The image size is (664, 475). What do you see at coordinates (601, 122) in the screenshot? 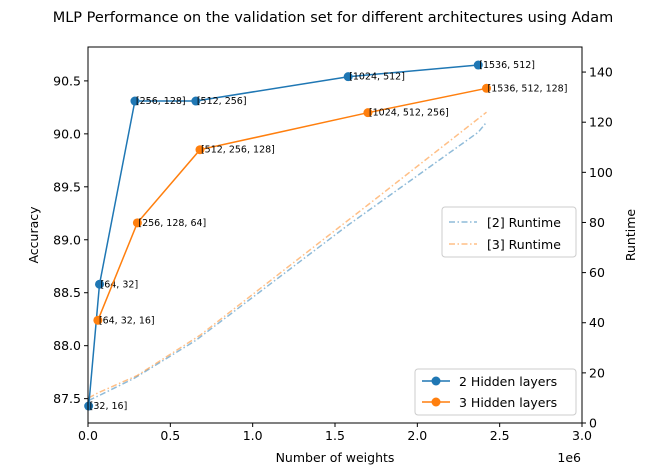
I see `y-right-tick-label: 120` at bounding box center [601, 122].